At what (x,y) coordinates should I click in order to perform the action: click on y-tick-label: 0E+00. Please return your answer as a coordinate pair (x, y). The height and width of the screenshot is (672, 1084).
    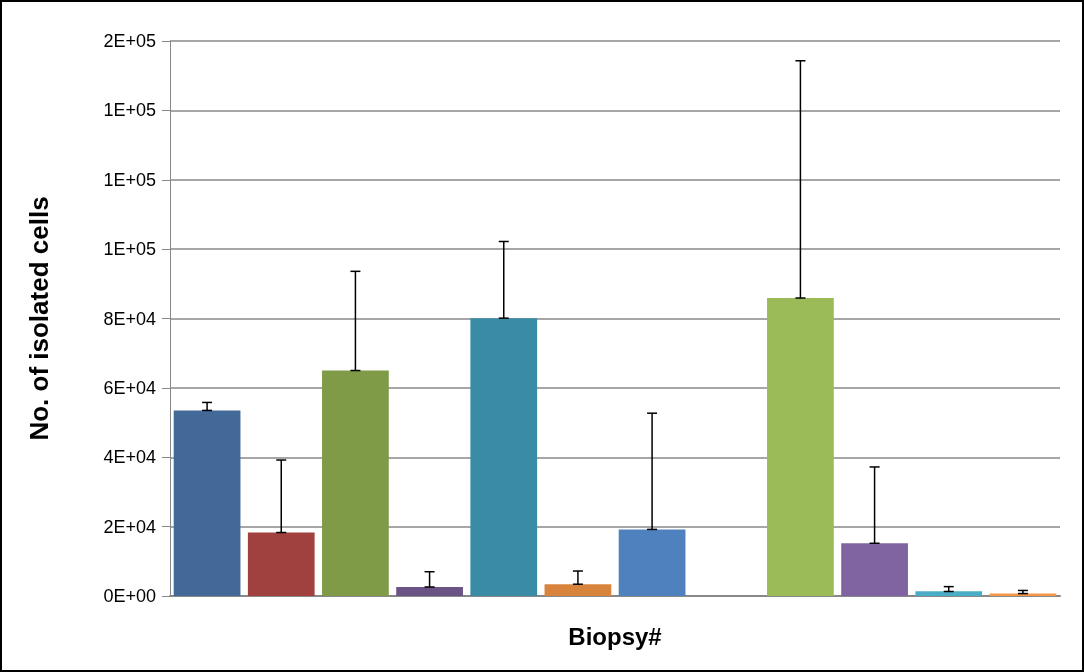
    Looking at the image, I should click on (129, 596).